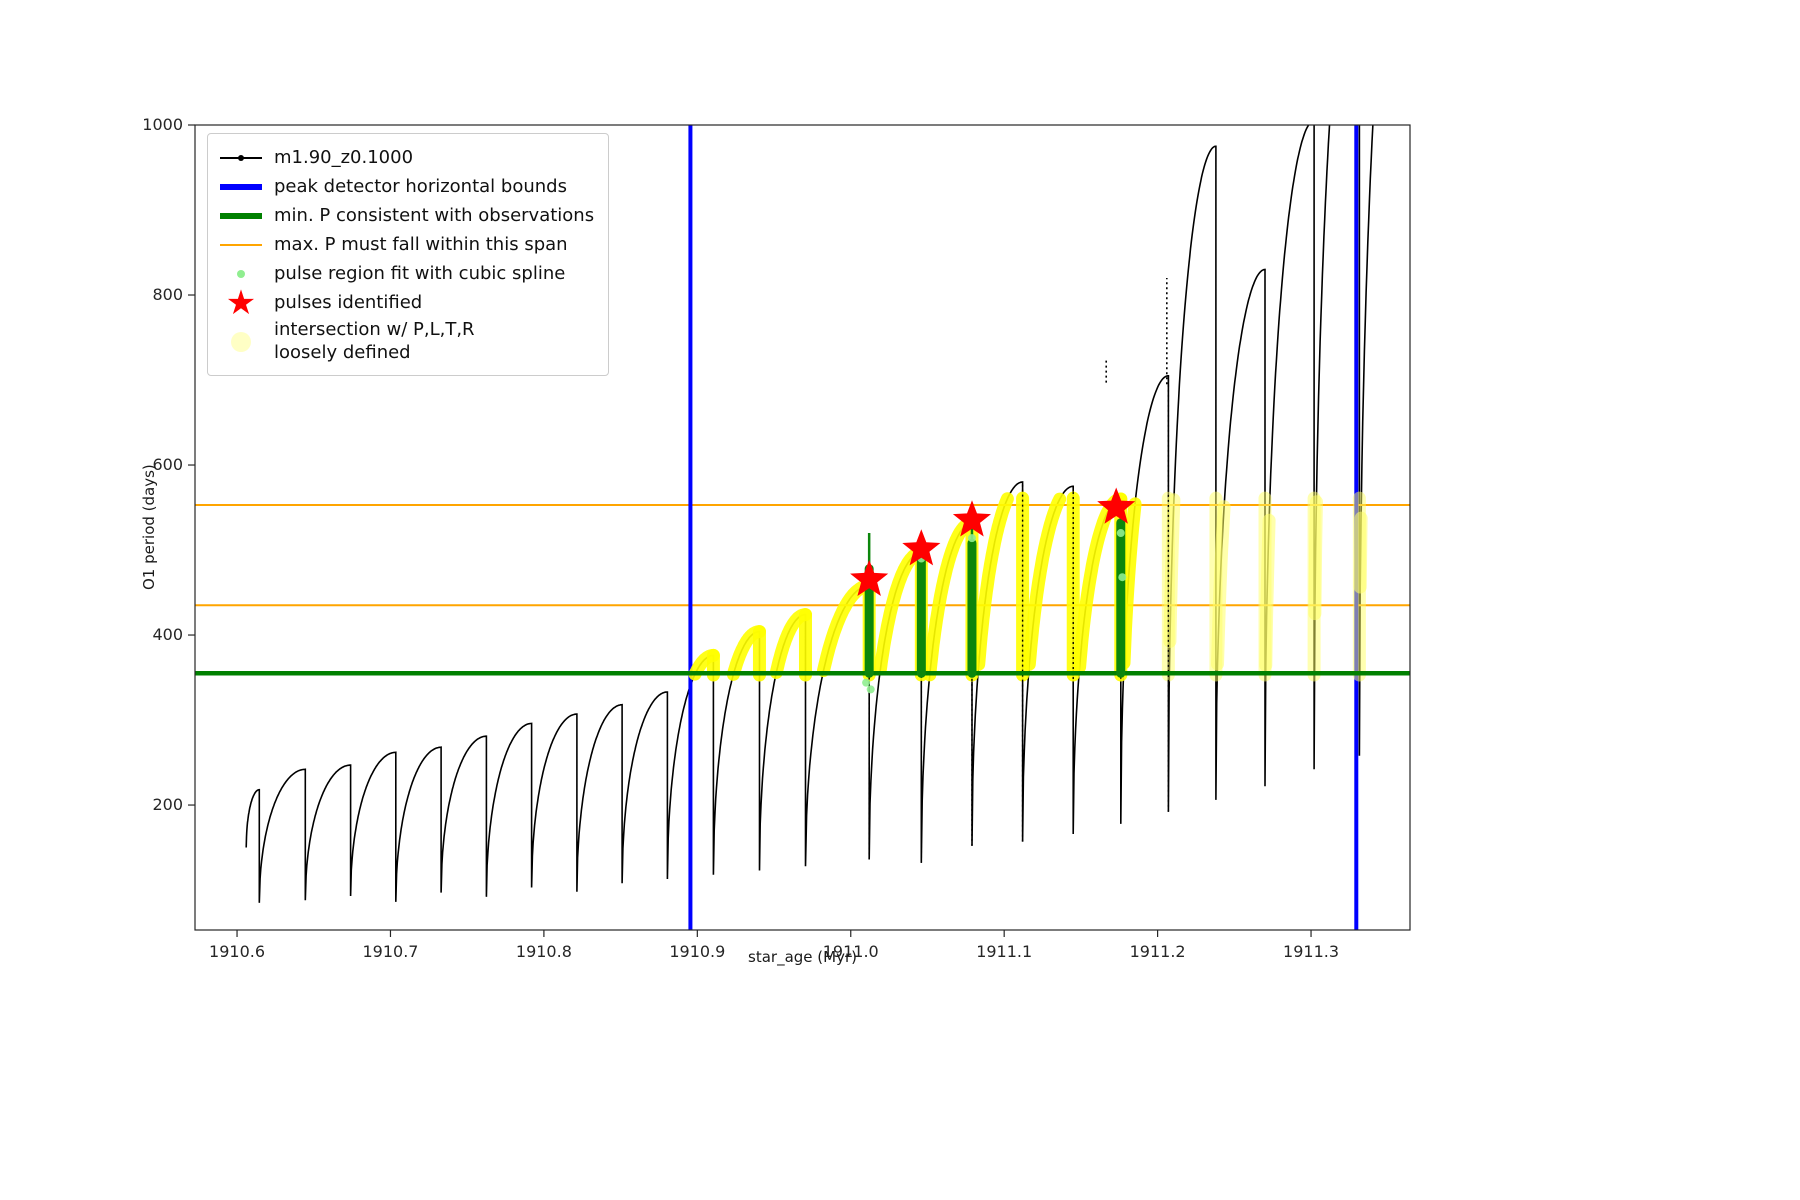 Image resolution: width=1800 pixels, height=1200 pixels. I want to click on legend-entry: max. P must fall within this span, so click(406, 245).